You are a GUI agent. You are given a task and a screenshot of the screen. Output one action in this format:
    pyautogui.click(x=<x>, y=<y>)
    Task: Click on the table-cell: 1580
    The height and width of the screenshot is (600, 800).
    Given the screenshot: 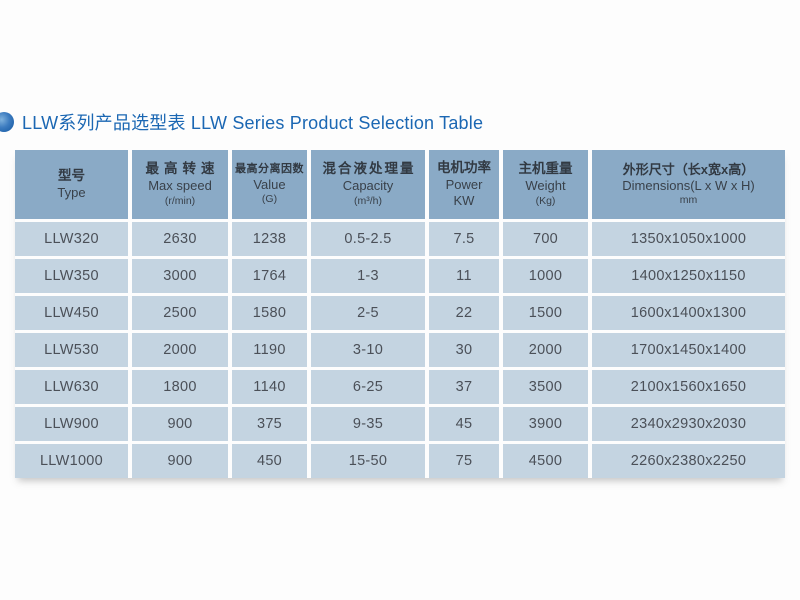 What is the action you would take?
    pyautogui.click(x=269, y=313)
    